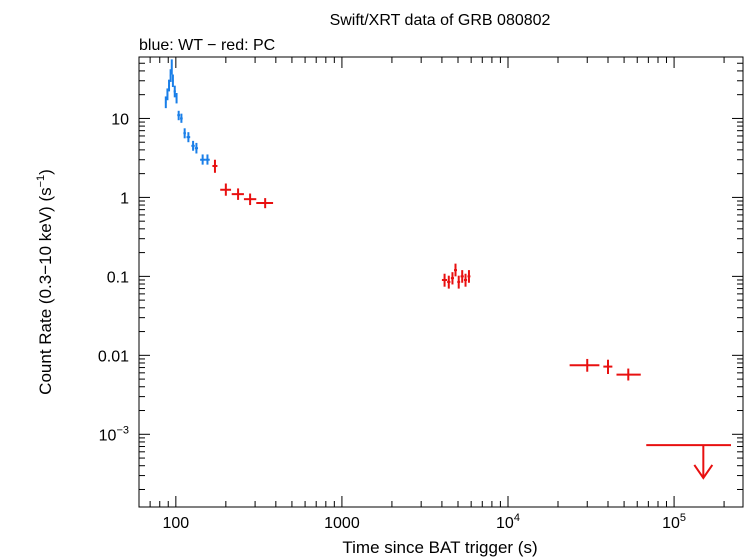 This screenshot has height=558, width=746. I want to click on x-tick-label: 10⁵, so click(674, 522).